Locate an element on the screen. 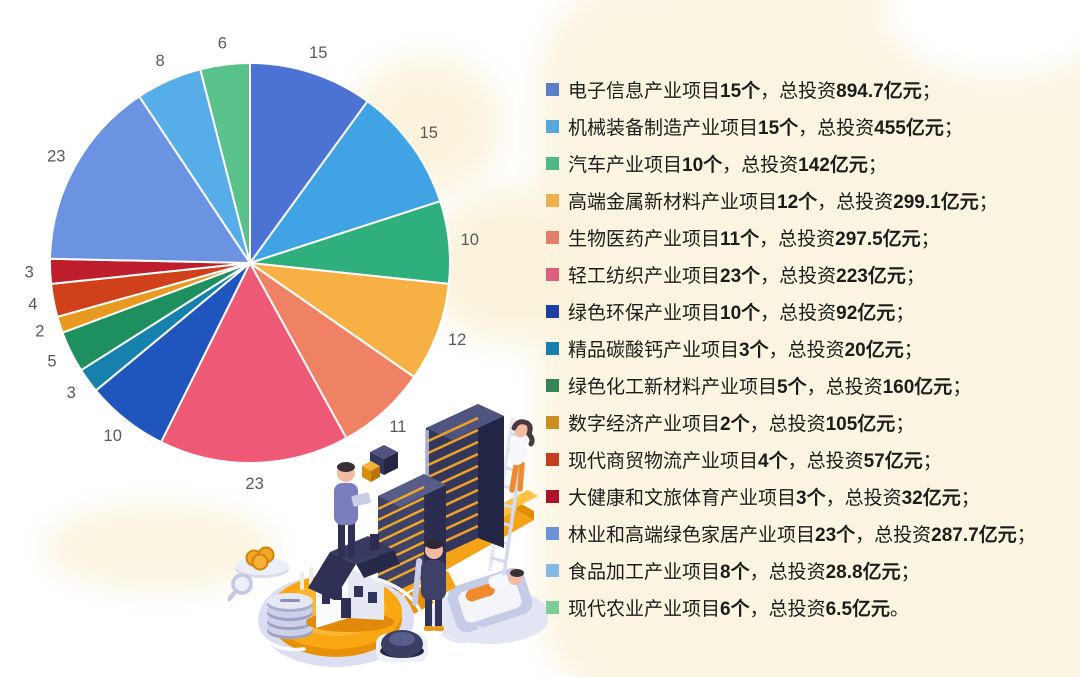 The height and width of the screenshot is (677, 1080). legend-project-count: 23个 is located at coordinates (740, 276).